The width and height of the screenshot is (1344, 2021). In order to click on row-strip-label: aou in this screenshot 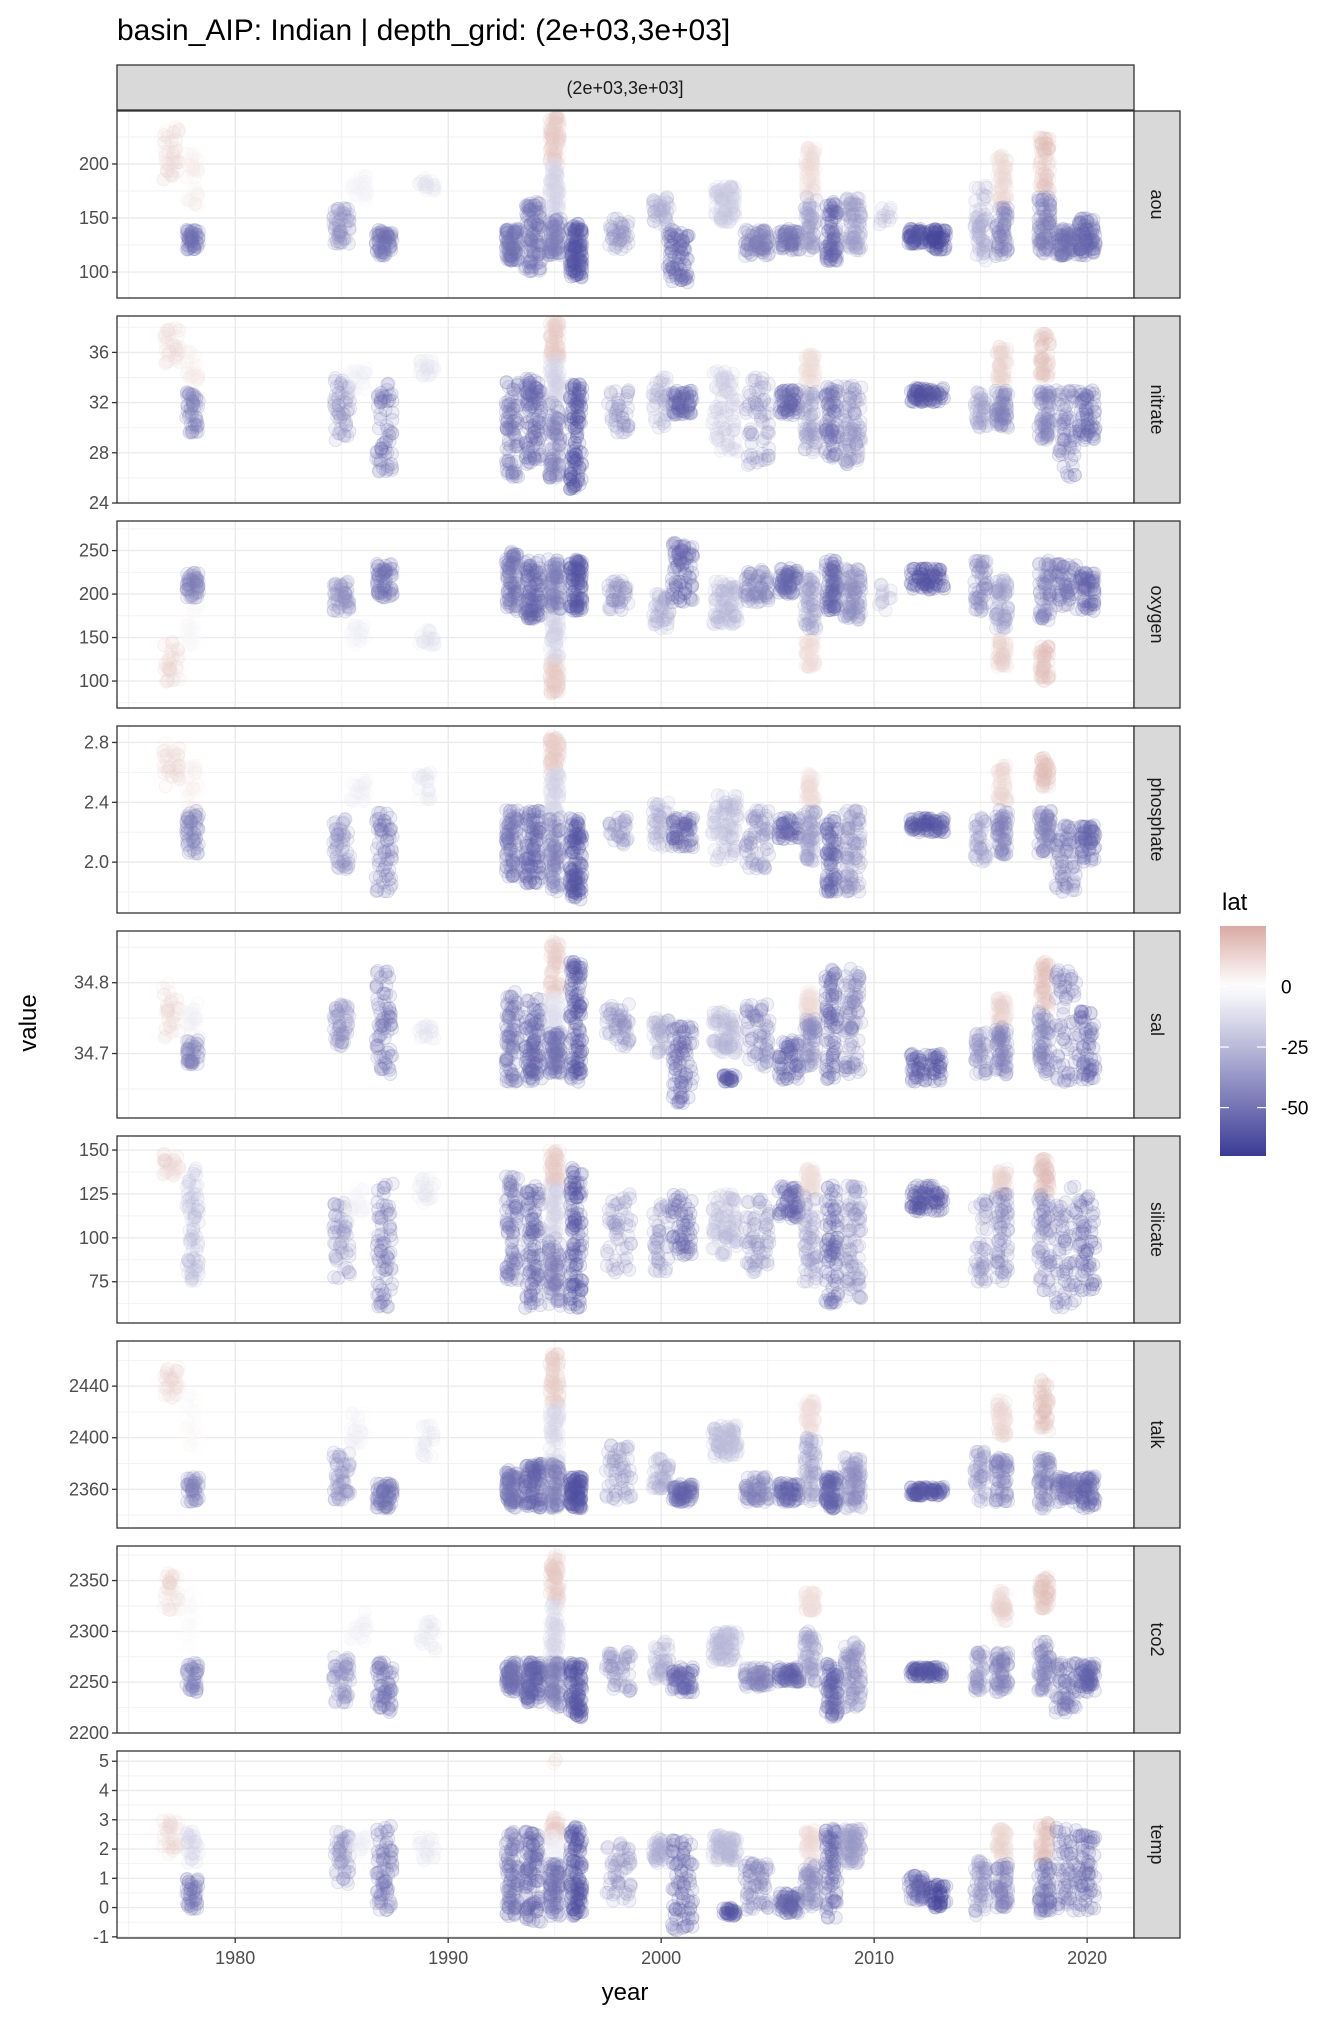, I will do `click(1157, 204)`.